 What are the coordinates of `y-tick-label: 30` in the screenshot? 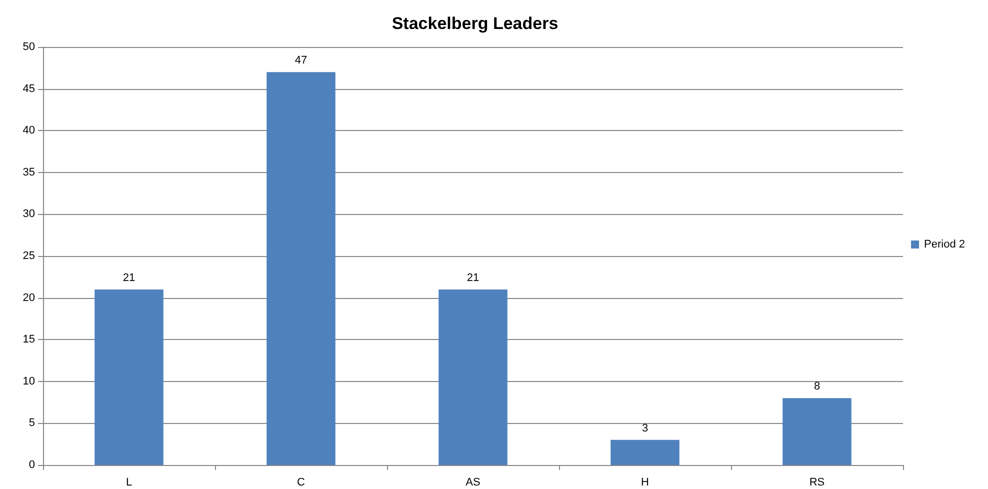 It's located at (28, 214).